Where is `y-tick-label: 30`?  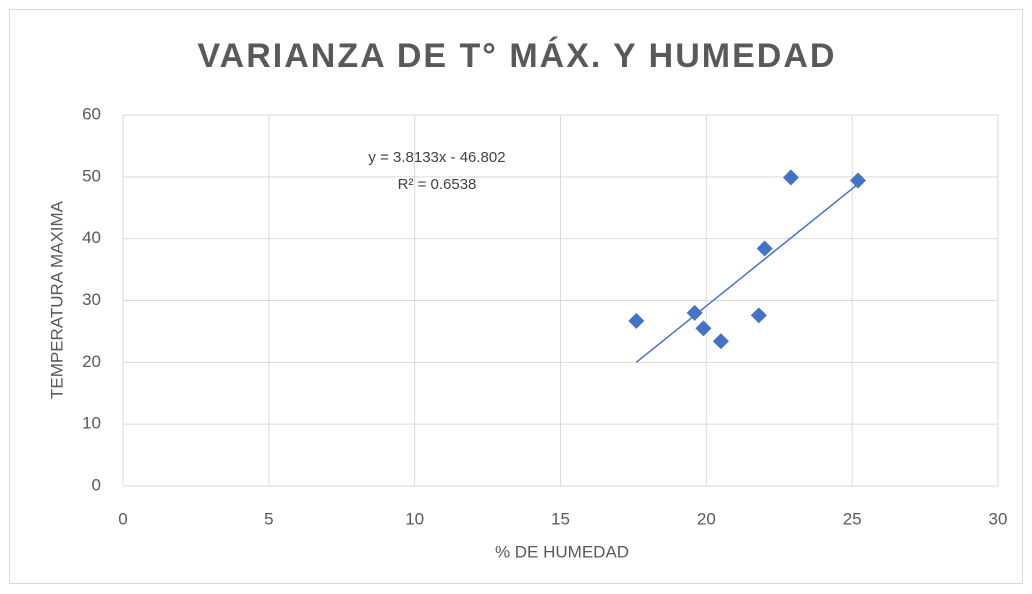
y-tick-label: 30 is located at coordinates (91, 299).